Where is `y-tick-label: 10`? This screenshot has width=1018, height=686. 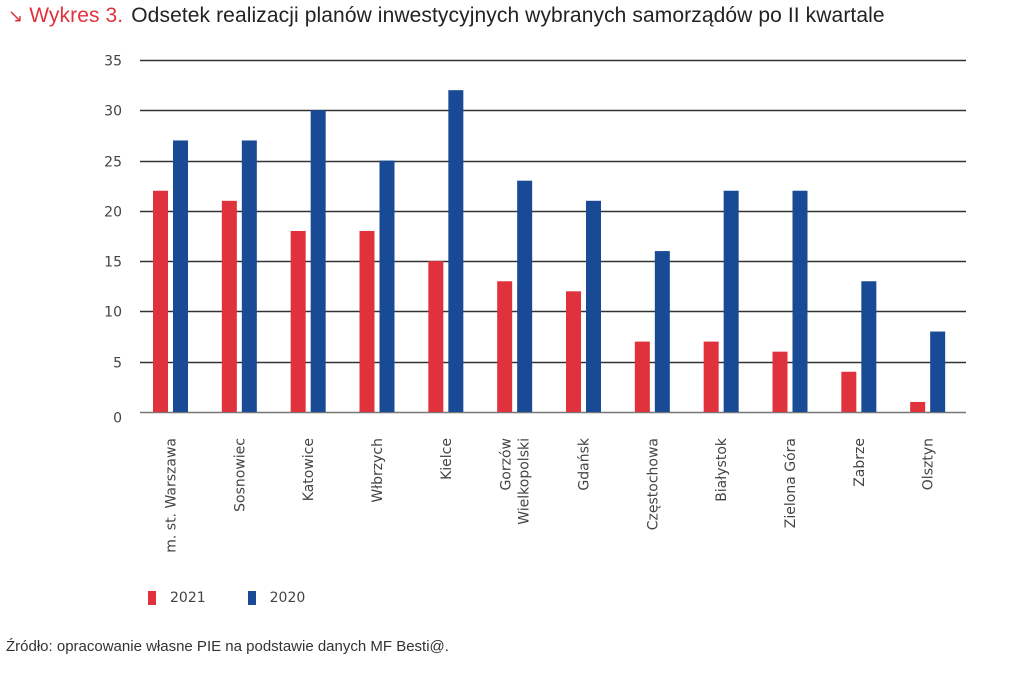 y-tick-label: 10 is located at coordinates (113, 313).